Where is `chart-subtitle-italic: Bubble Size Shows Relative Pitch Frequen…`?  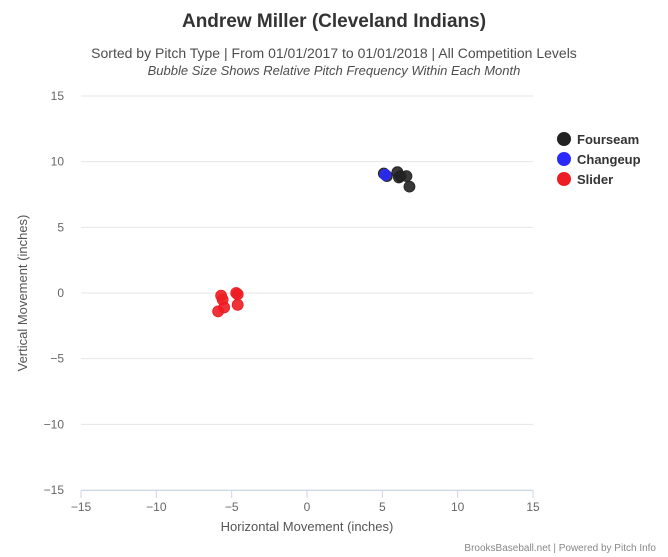
chart-subtitle-italic: Bubble Size Shows Relative Pitch Frequen… is located at coordinates (334, 70).